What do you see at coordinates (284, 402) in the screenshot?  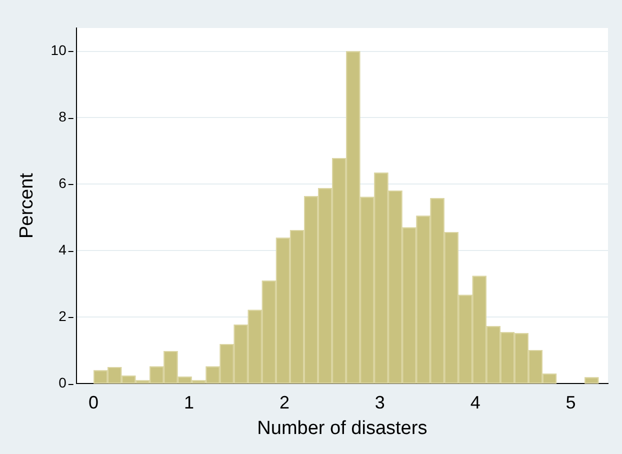 I see `x-tick-label: 2` at bounding box center [284, 402].